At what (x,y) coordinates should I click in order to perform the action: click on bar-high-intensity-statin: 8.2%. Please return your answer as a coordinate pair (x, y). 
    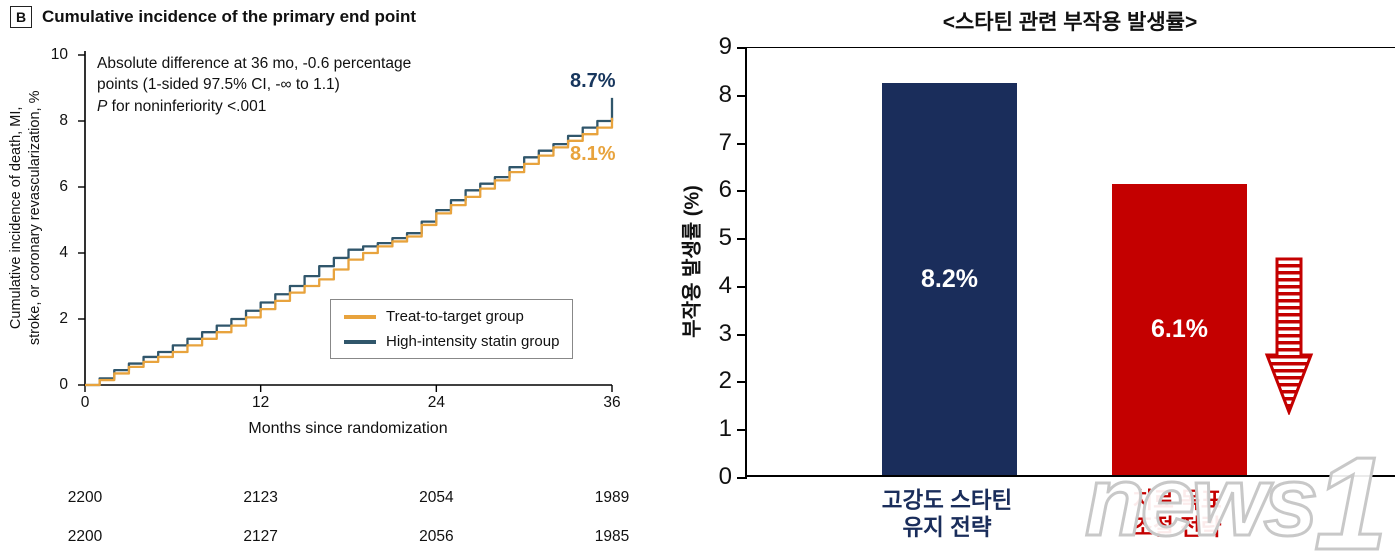
    Looking at the image, I should click on (949, 279).